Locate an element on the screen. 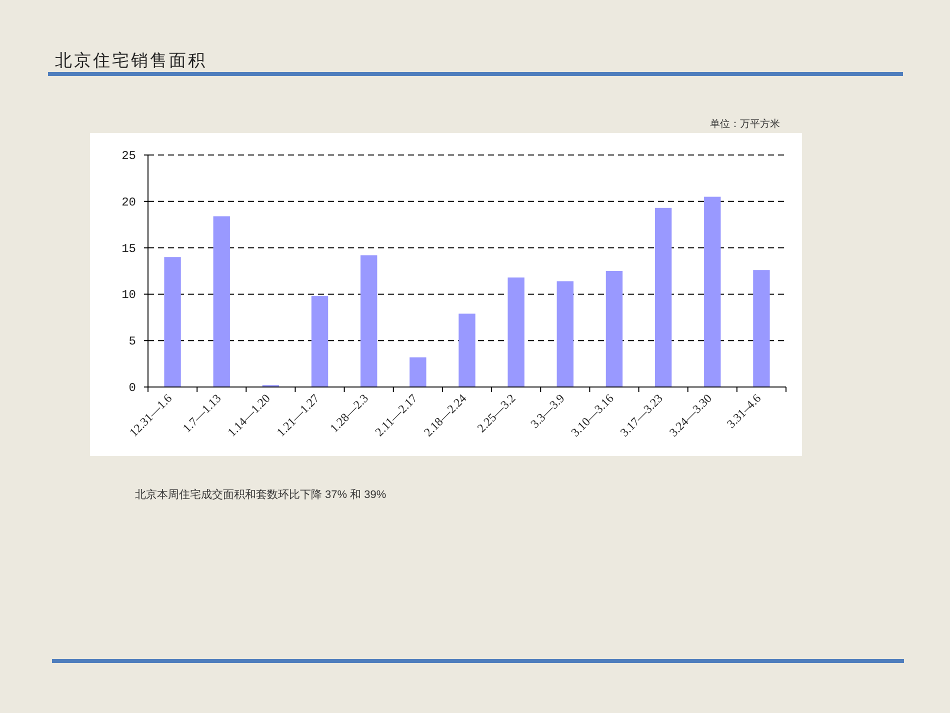 Image resolution: width=950 pixels, height=713 pixels. y-tick-label: 0 is located at coordinates (132, 388).